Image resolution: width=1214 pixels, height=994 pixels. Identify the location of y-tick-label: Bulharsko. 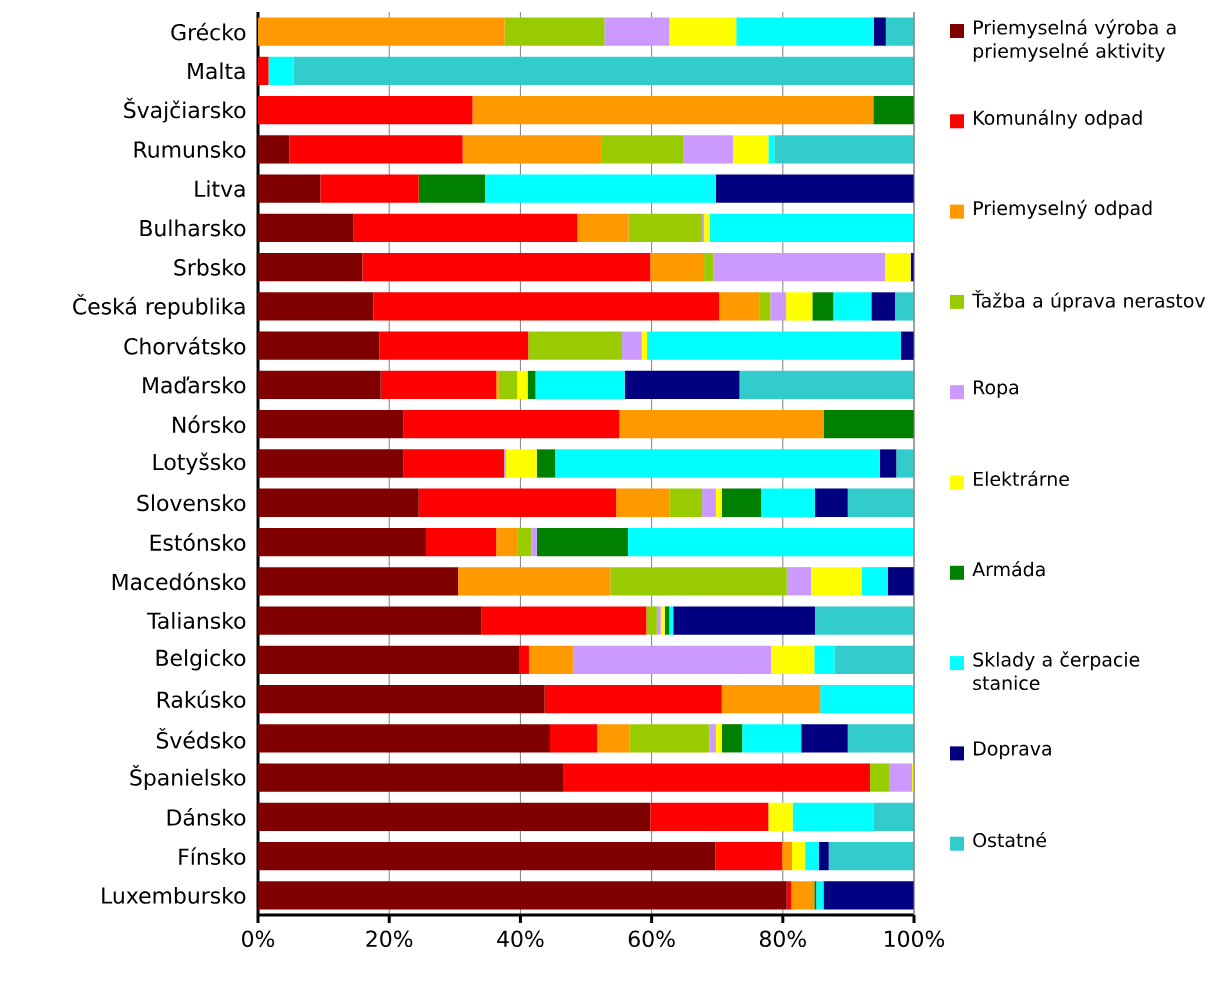
(193, 228).